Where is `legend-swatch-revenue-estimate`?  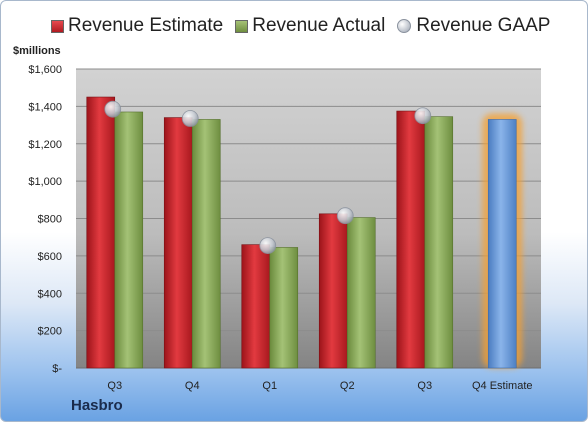
legend-swatch-revenue-estimate is located at coordinates (57, 26).